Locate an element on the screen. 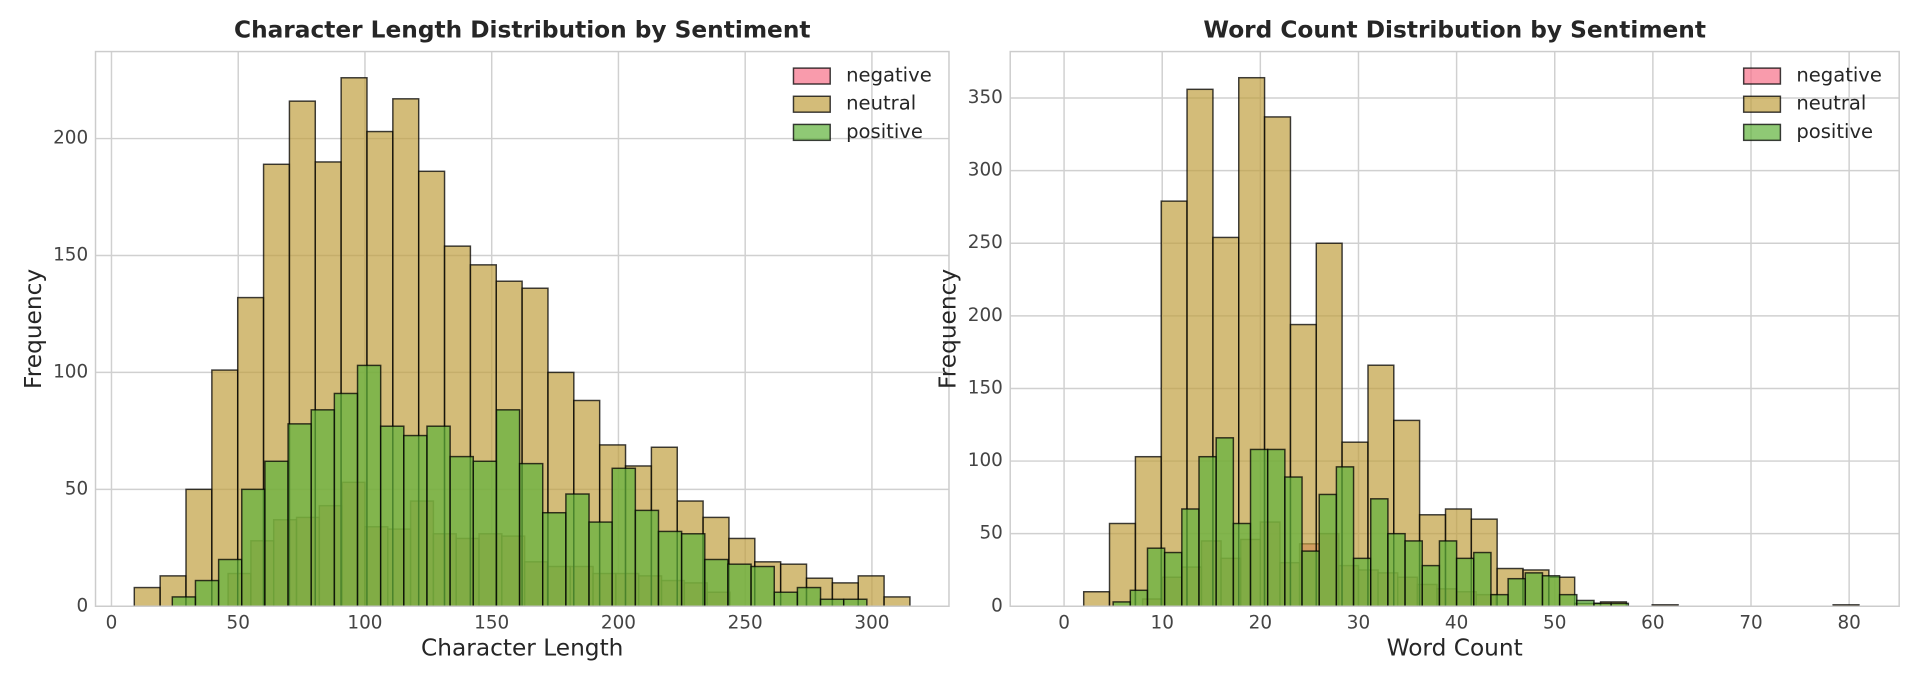 This screenshot has width=1920, height=686. y-tick-label: 150 is located at coordinates (985, 387).